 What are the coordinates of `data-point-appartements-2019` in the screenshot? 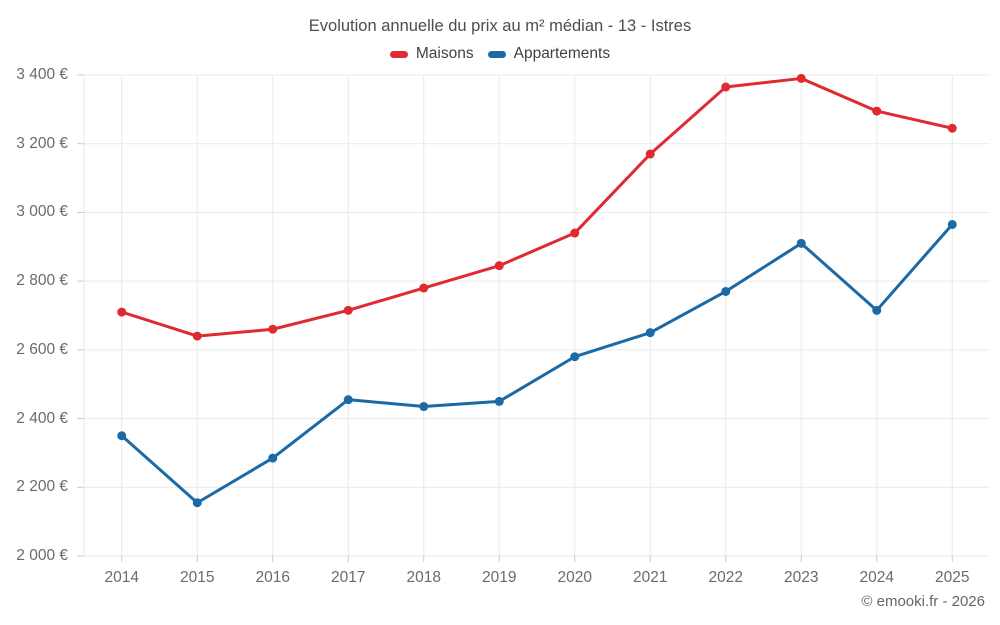 It's located at (499, 401).